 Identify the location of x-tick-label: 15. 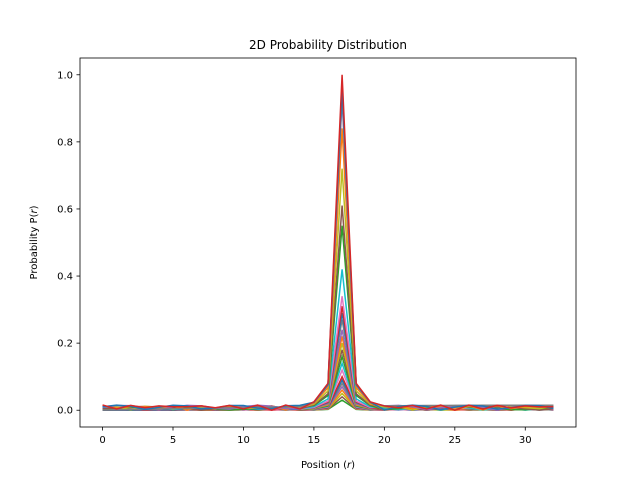
(314, 440).